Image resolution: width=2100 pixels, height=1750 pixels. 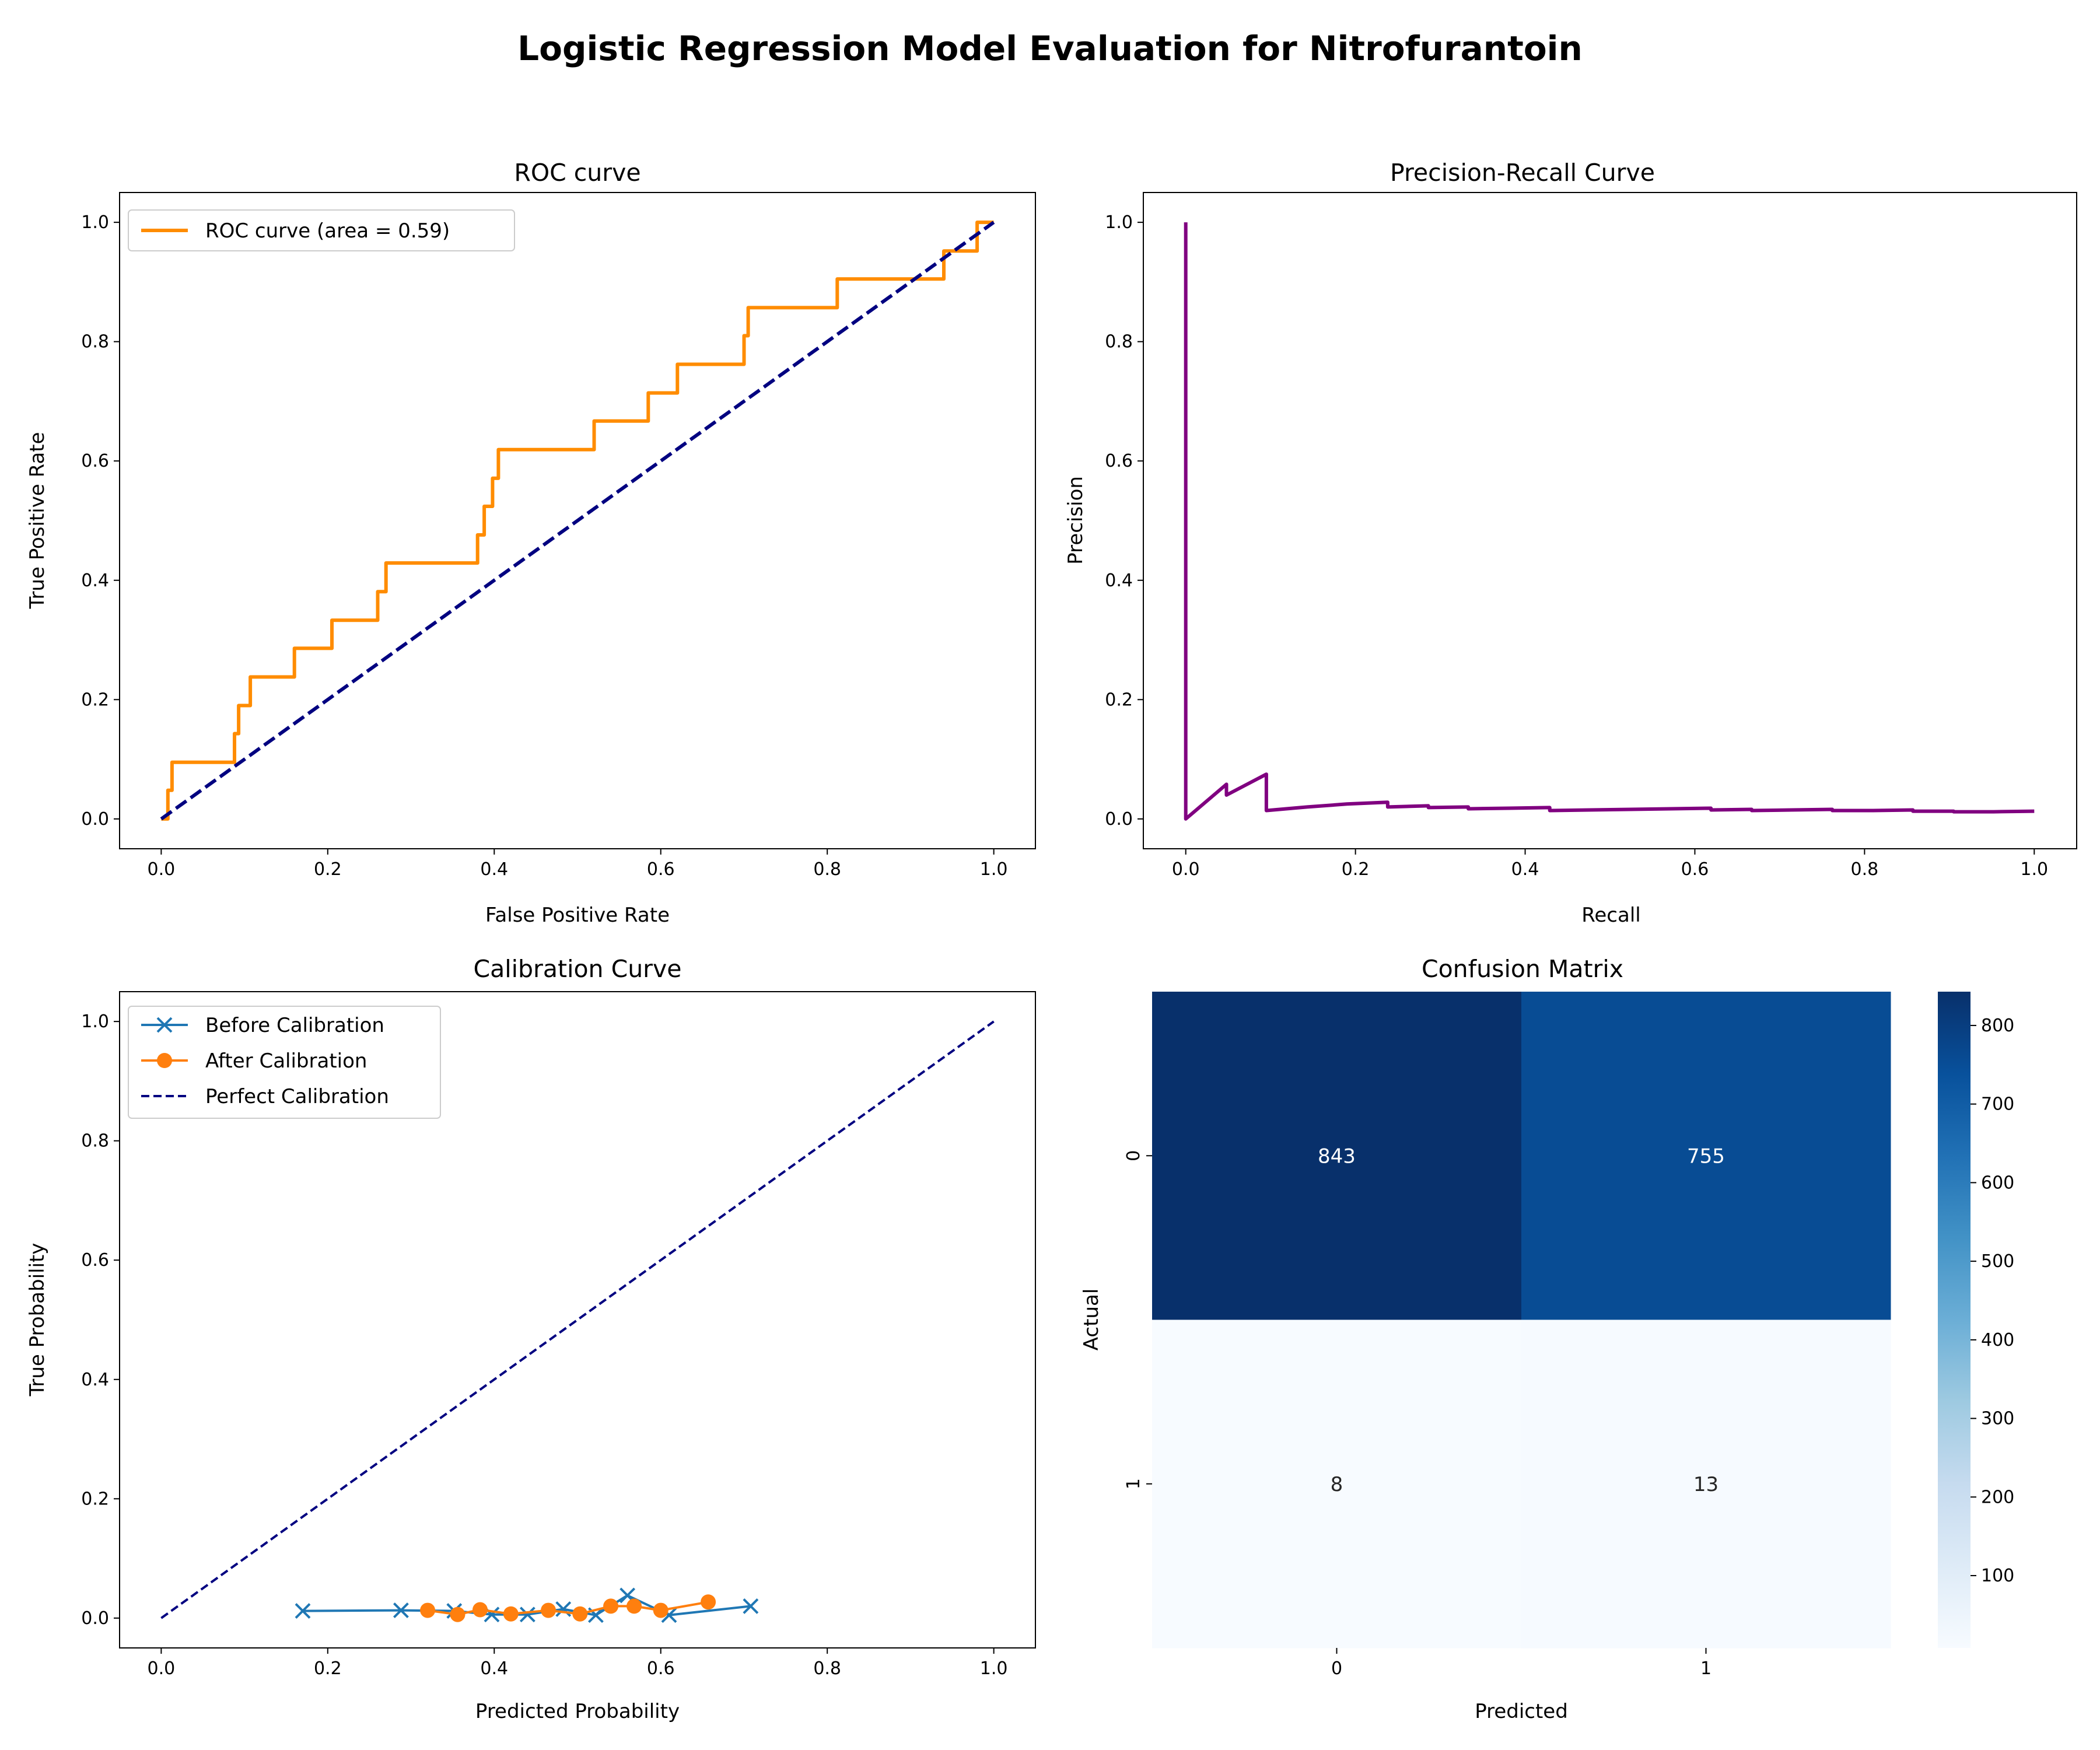 I want to click on colorbar-tick-label: 200, so click(x=1997, y=1497).